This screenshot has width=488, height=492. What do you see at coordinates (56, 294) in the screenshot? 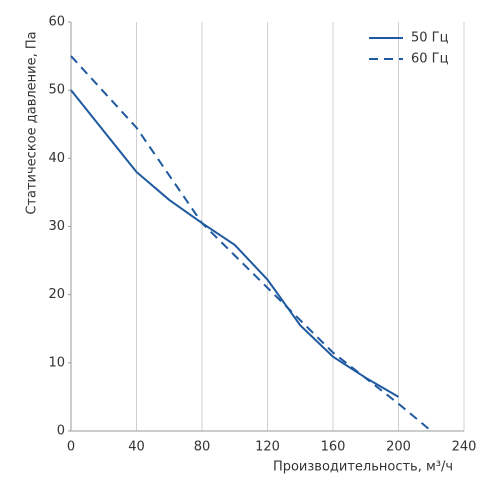
I see `y-tick-label: 20` at bounding box center [56, 294].